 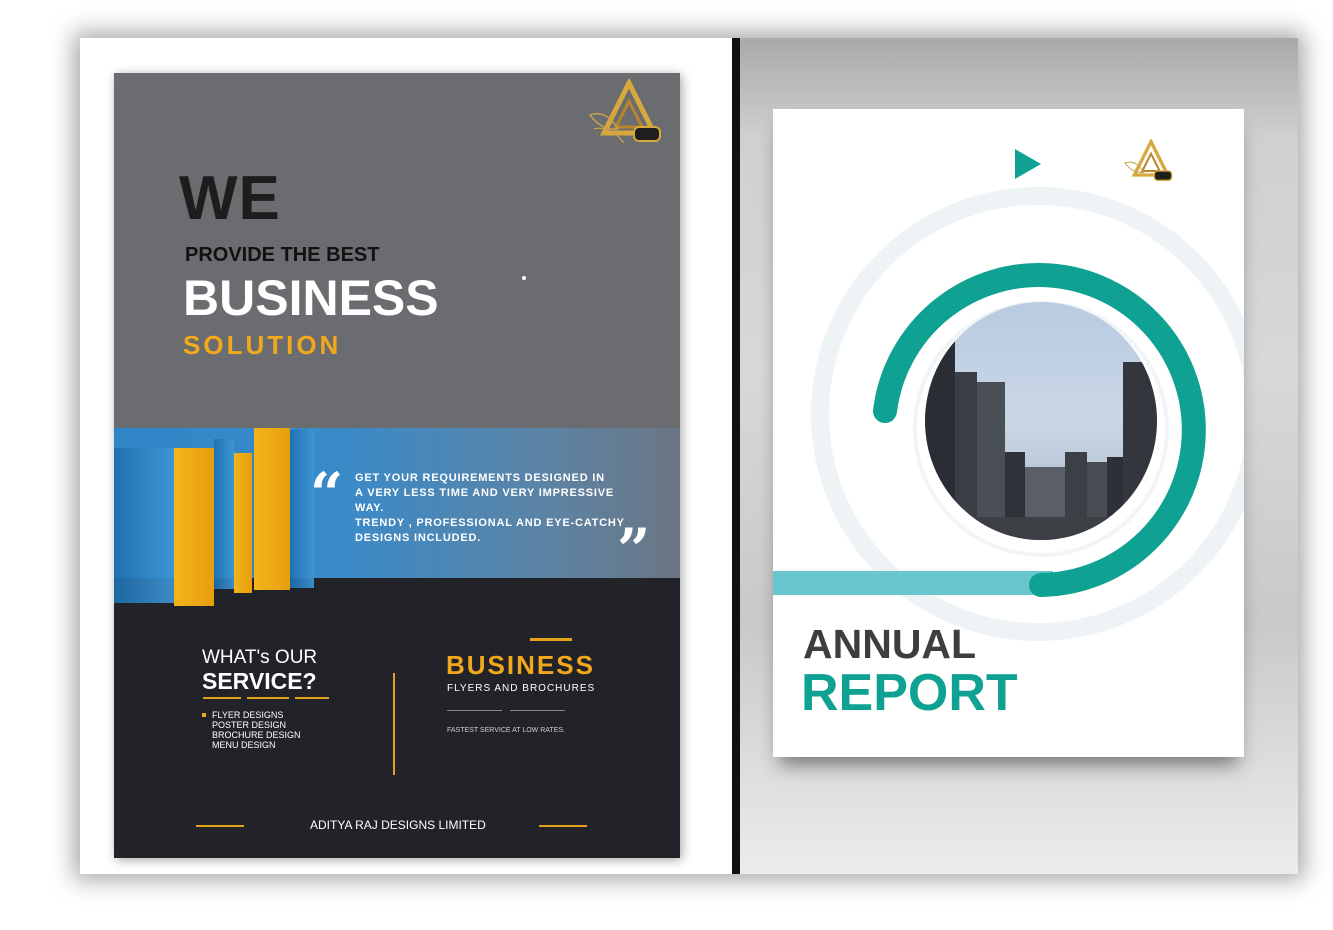 I want to click on quote-line: TRENDY , PROFESSIONAL AND EYE-CATCHY, so click(x=490, y=523).